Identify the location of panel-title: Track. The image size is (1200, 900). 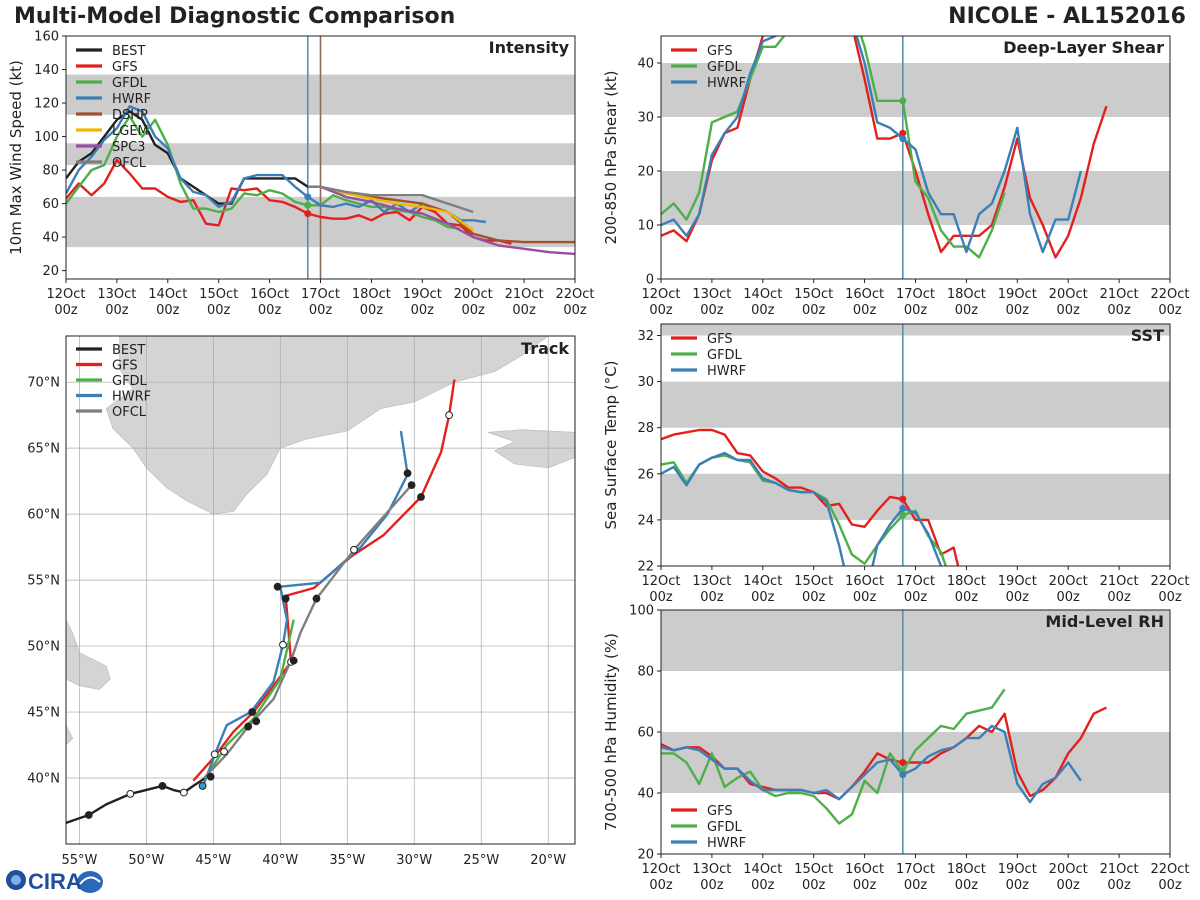
(545, 348).